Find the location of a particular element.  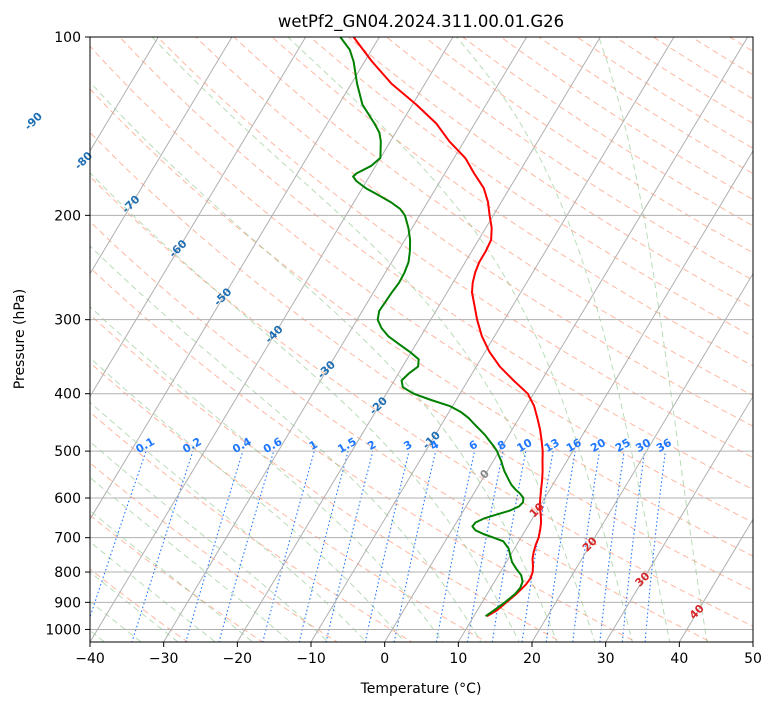

y-axis-ticks: 100 200 300 400 500 600 700 800 900 1000 is located at coordinates (67, 334).